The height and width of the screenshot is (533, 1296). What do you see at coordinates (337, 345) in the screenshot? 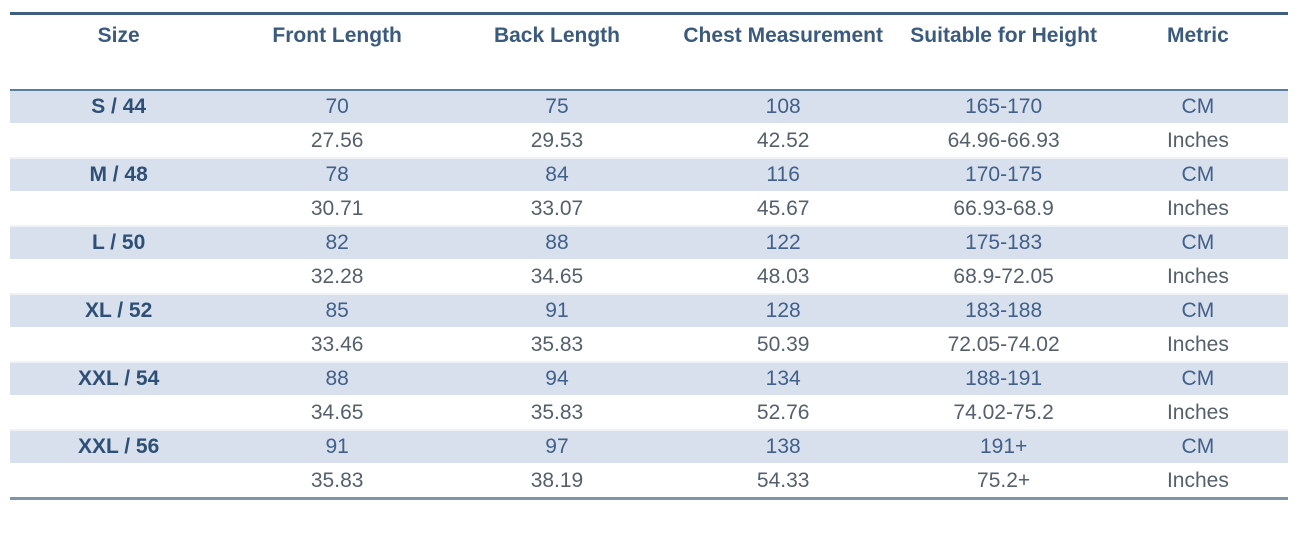
I see `value-cell: 33.46` at bounding box center [337, 345].